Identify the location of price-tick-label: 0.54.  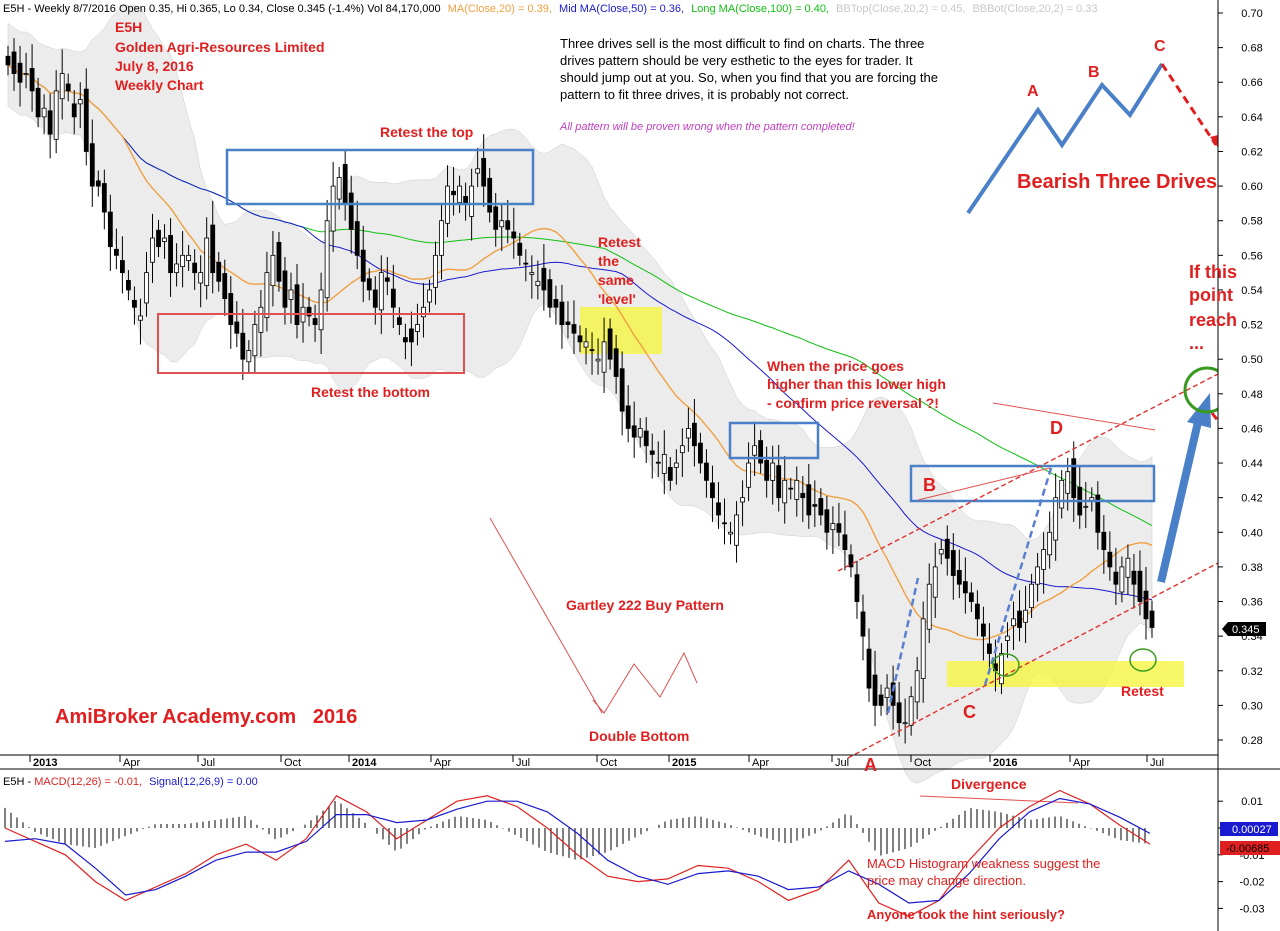
(1251, 291).